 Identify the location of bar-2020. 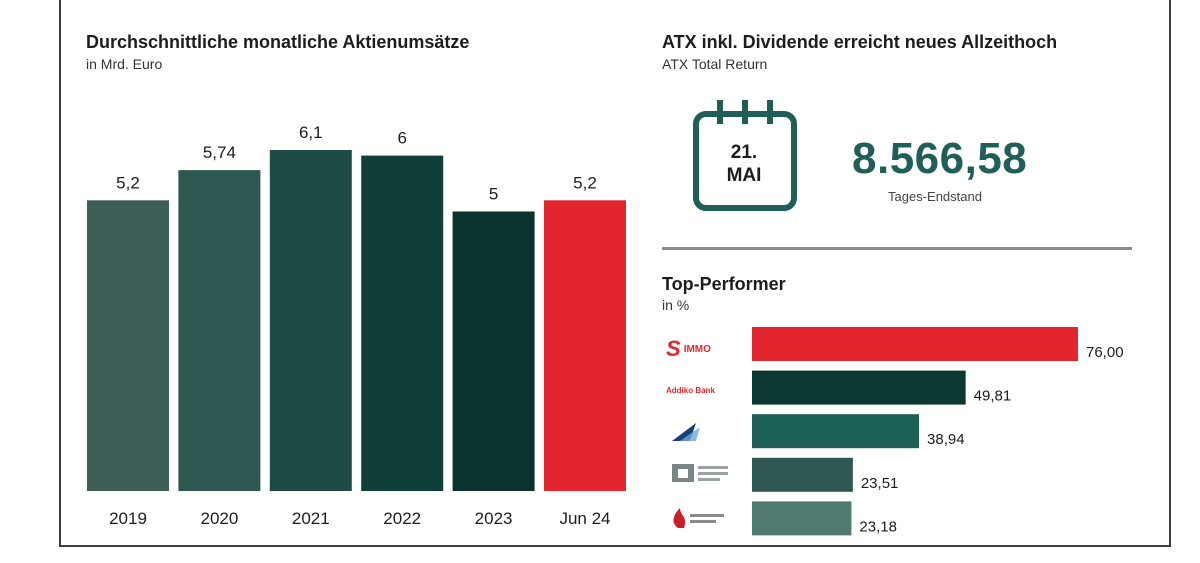
(219, 331).